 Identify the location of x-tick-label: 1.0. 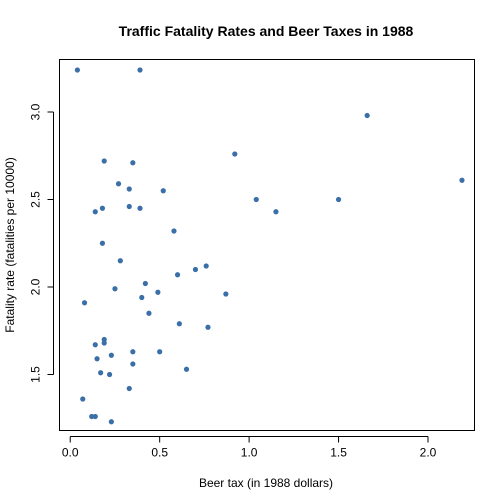
(249, 453).